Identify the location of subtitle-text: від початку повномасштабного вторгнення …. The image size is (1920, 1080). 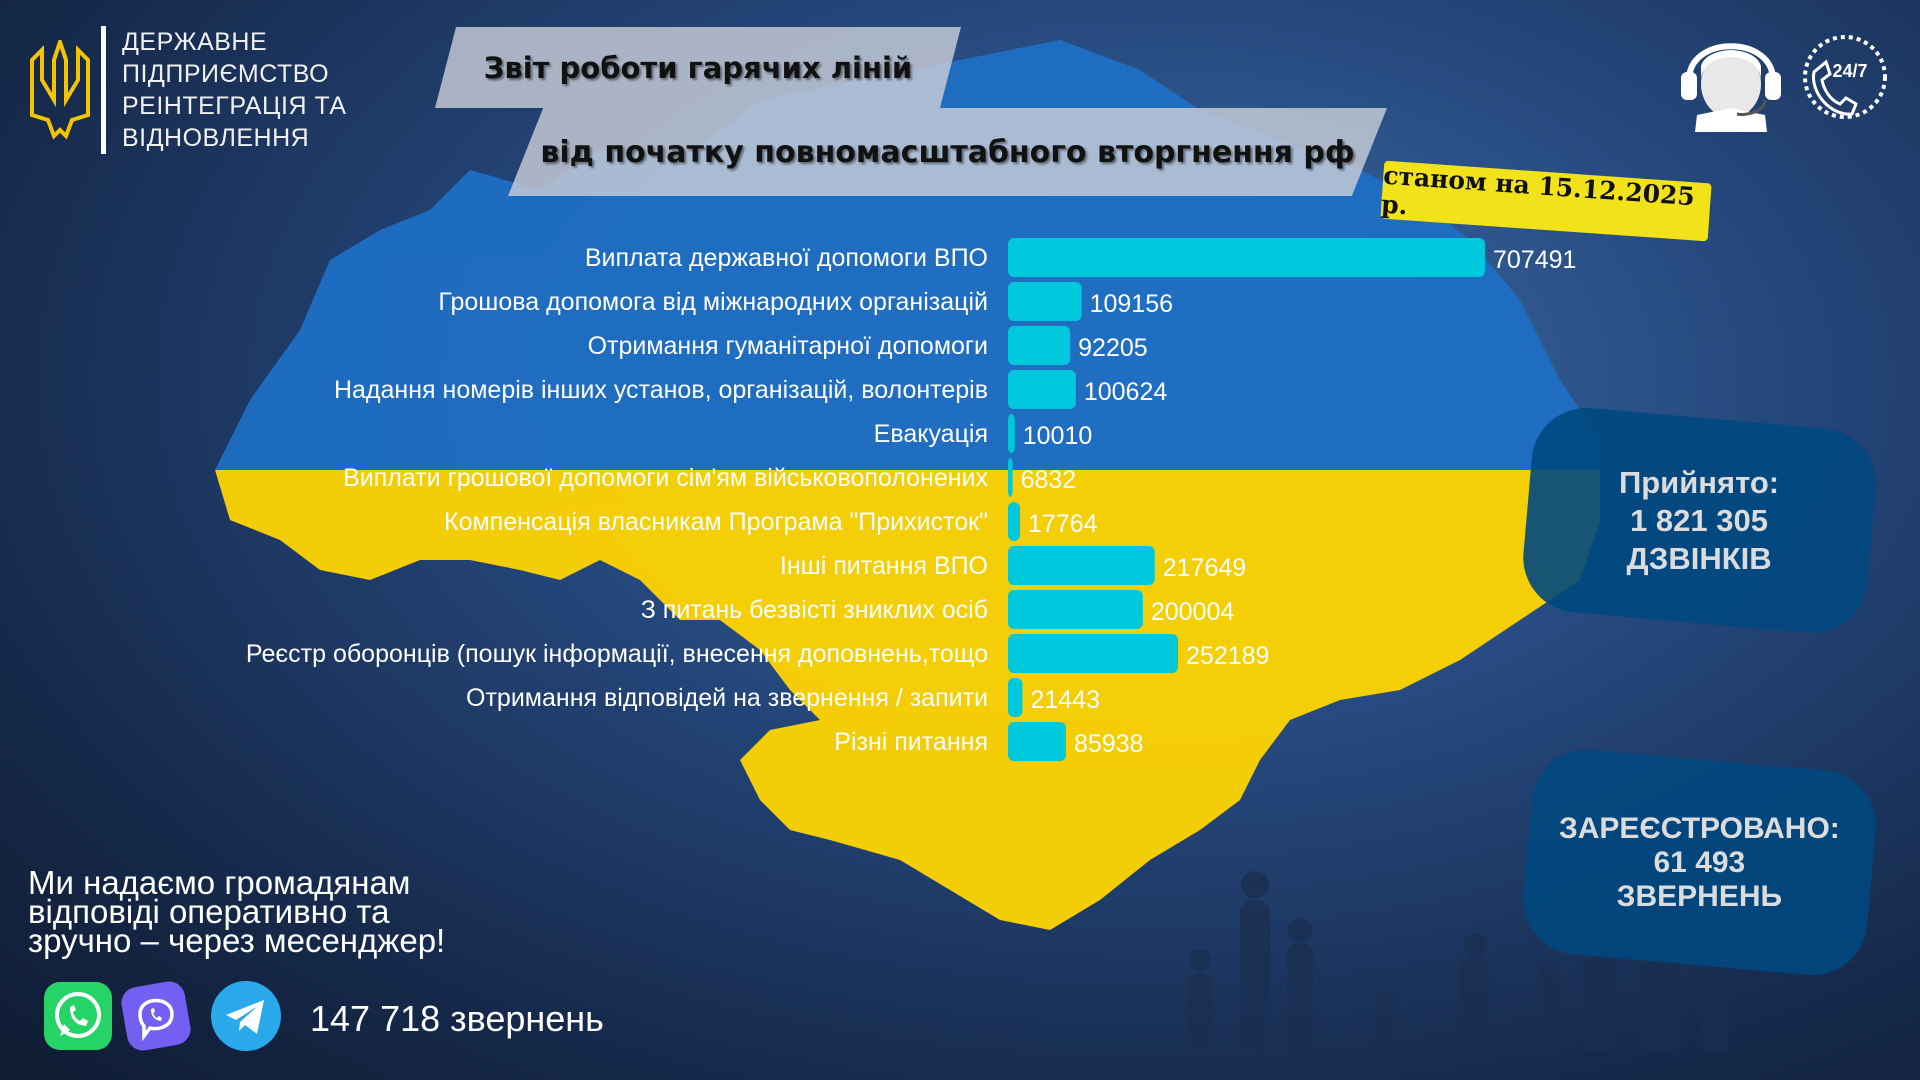
(947, 152).